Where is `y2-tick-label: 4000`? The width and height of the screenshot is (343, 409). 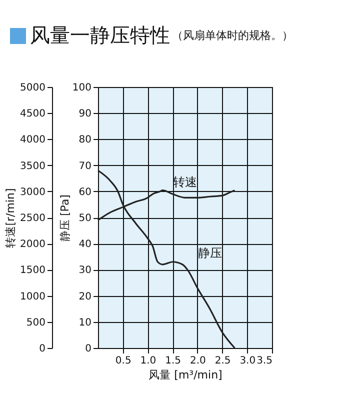 y2-tick-label: 4000 is located at coordinates (33, 140).